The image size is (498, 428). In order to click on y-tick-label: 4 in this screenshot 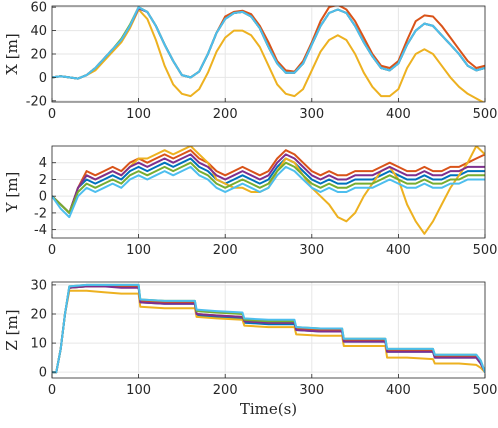, I will do `click(43, 163)`.